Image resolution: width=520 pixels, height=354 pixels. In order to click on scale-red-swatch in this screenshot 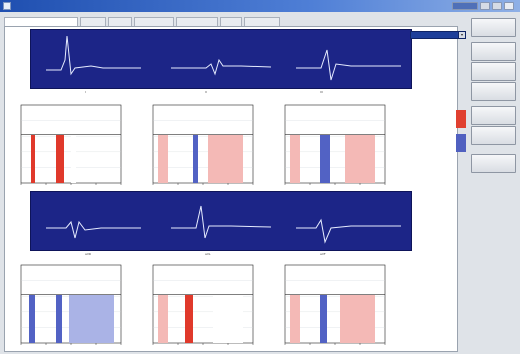, I will do `click(461, 119)`.